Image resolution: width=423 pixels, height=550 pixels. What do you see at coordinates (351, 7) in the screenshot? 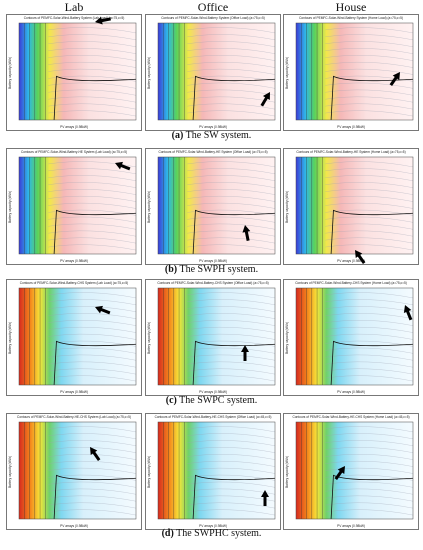
I see `column-header-house: House` at bounding box center [351, 7].